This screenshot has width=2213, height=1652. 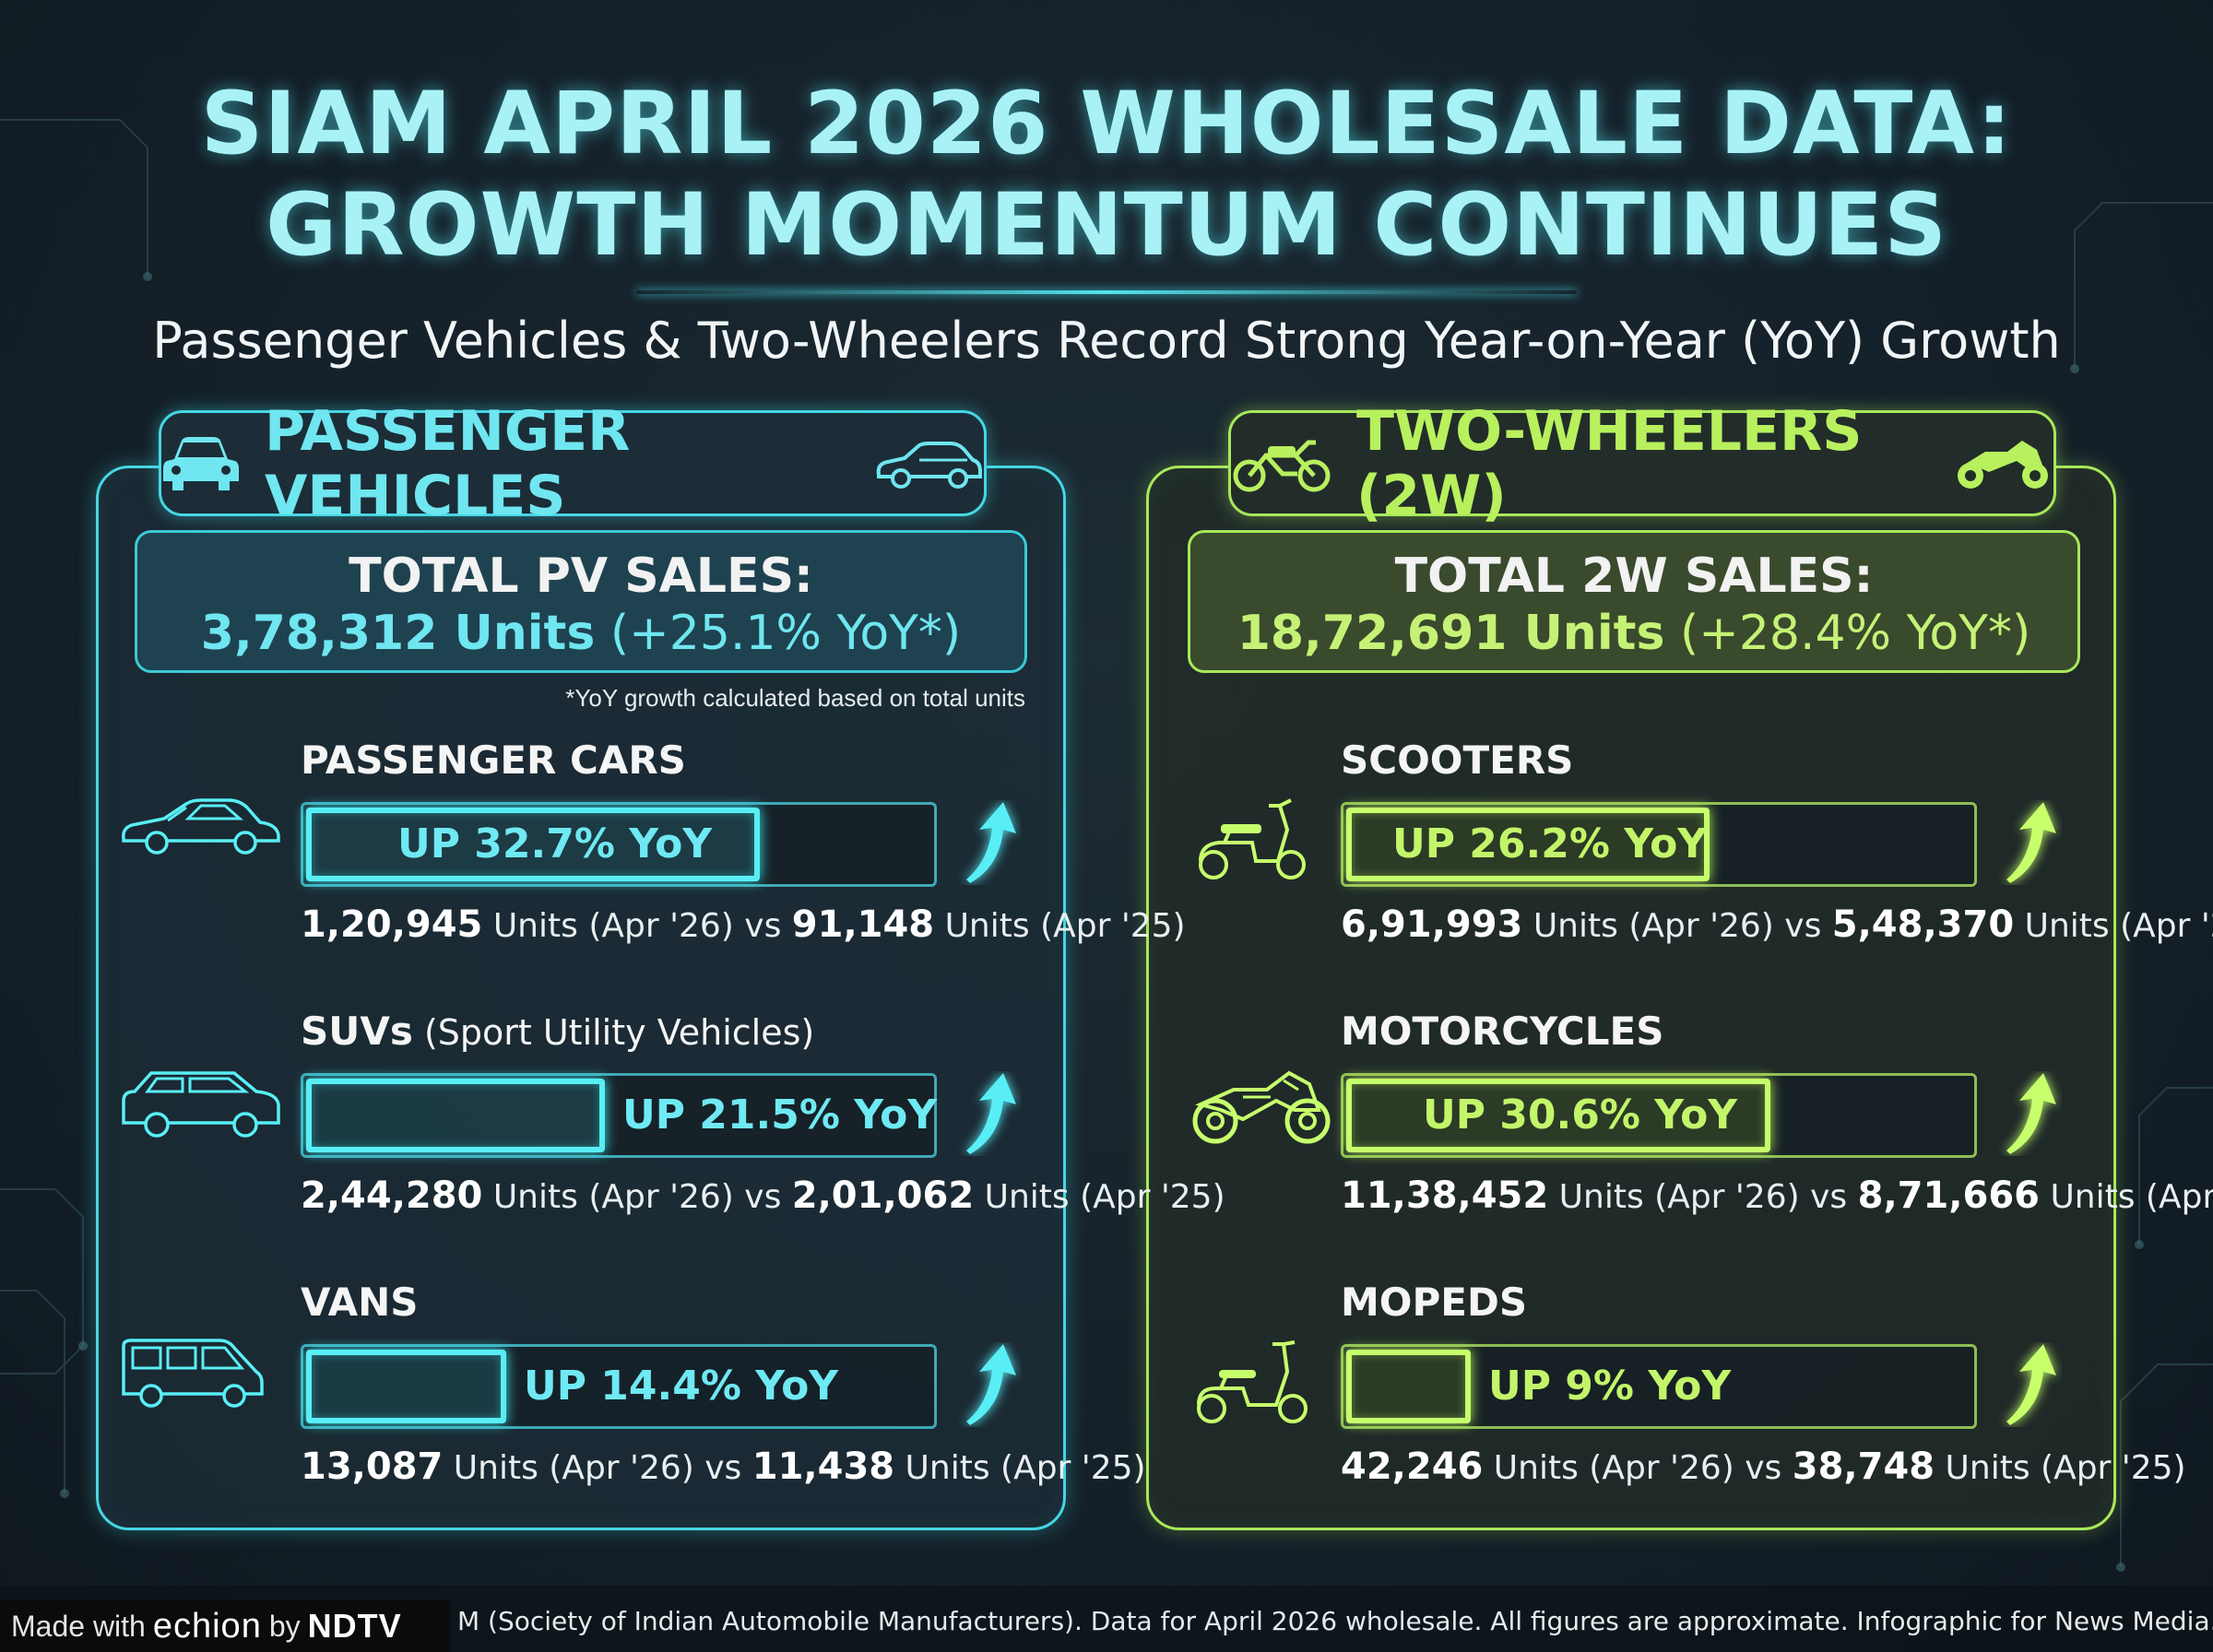 What do you see at coordinates (1550, 843) in the screenshot?
I see `tw-growth-label: UP 26.2% YoY` at bounding box center [1550, 843].